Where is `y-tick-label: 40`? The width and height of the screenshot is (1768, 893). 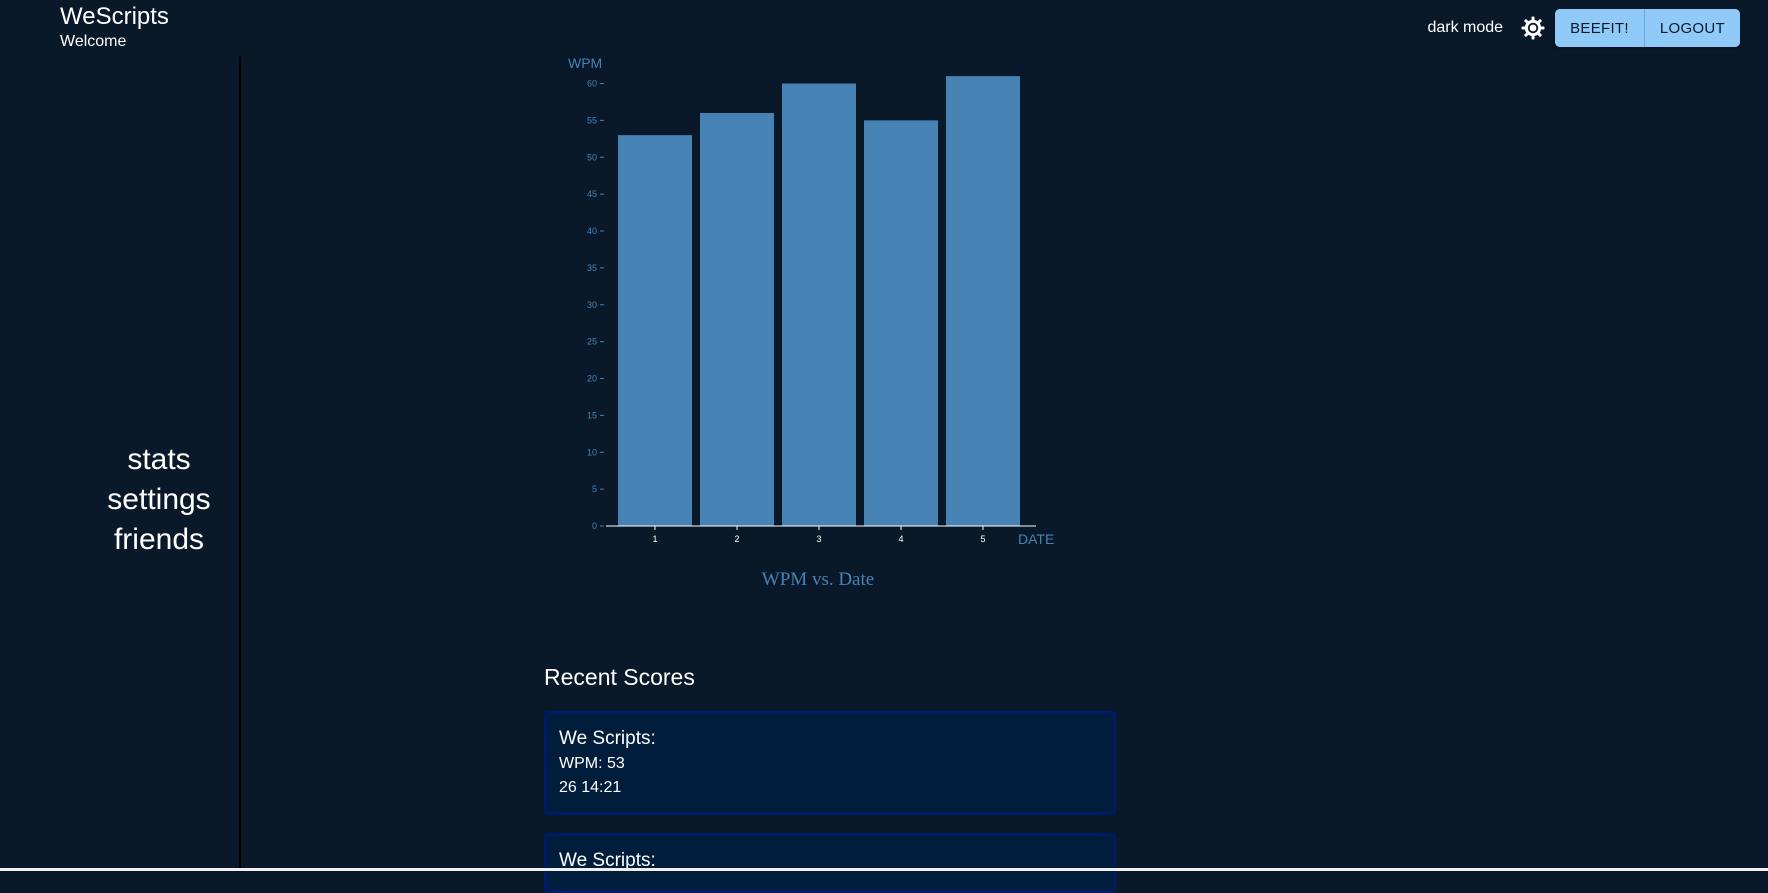 y-tick-label: 40 is located at coordinates (592, 231).